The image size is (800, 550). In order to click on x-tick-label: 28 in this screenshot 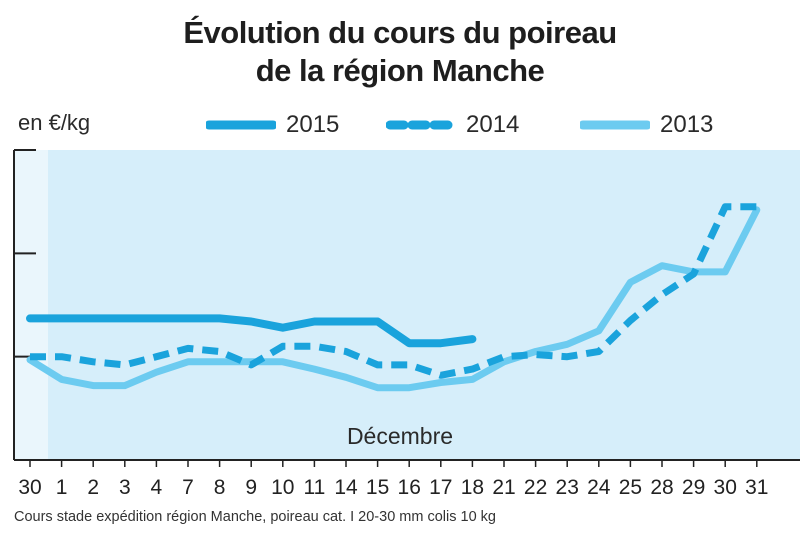, I will do `click(661, 487)`.